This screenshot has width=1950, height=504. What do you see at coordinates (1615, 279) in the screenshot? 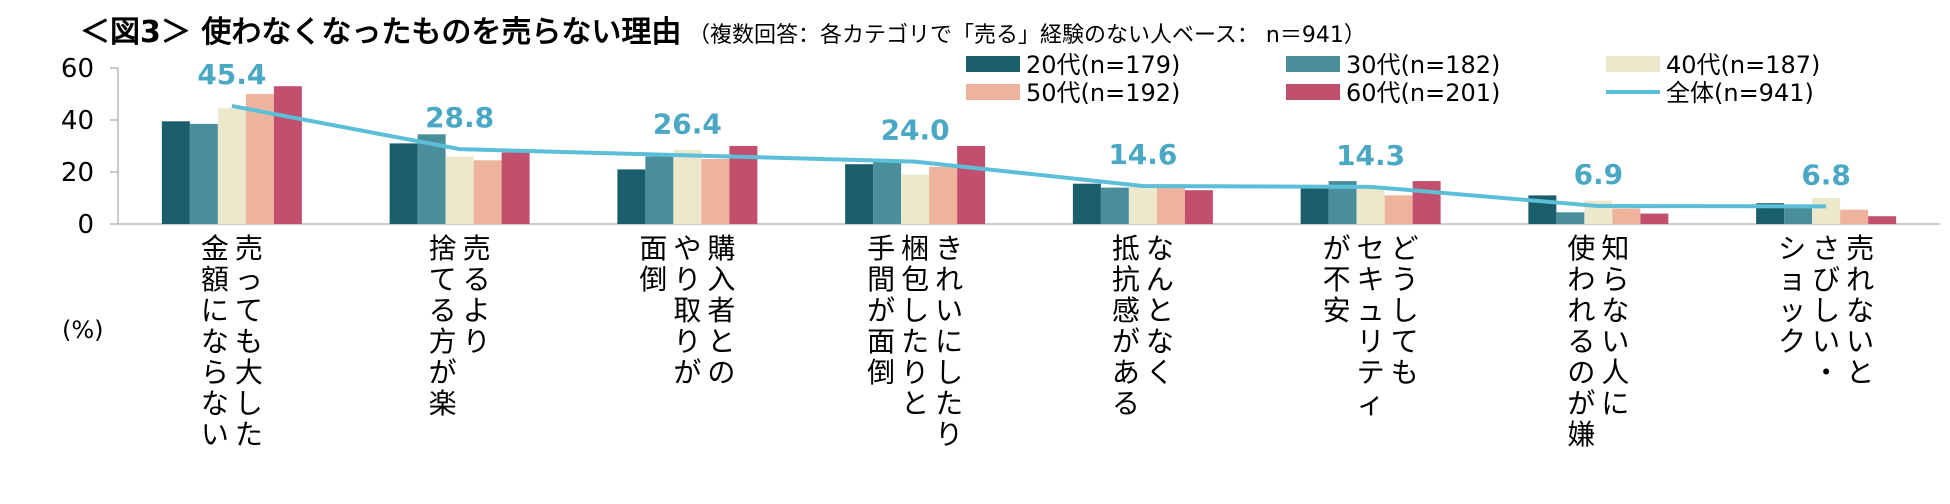
I see `category-char: ら` at bounding box center [1615, 279].